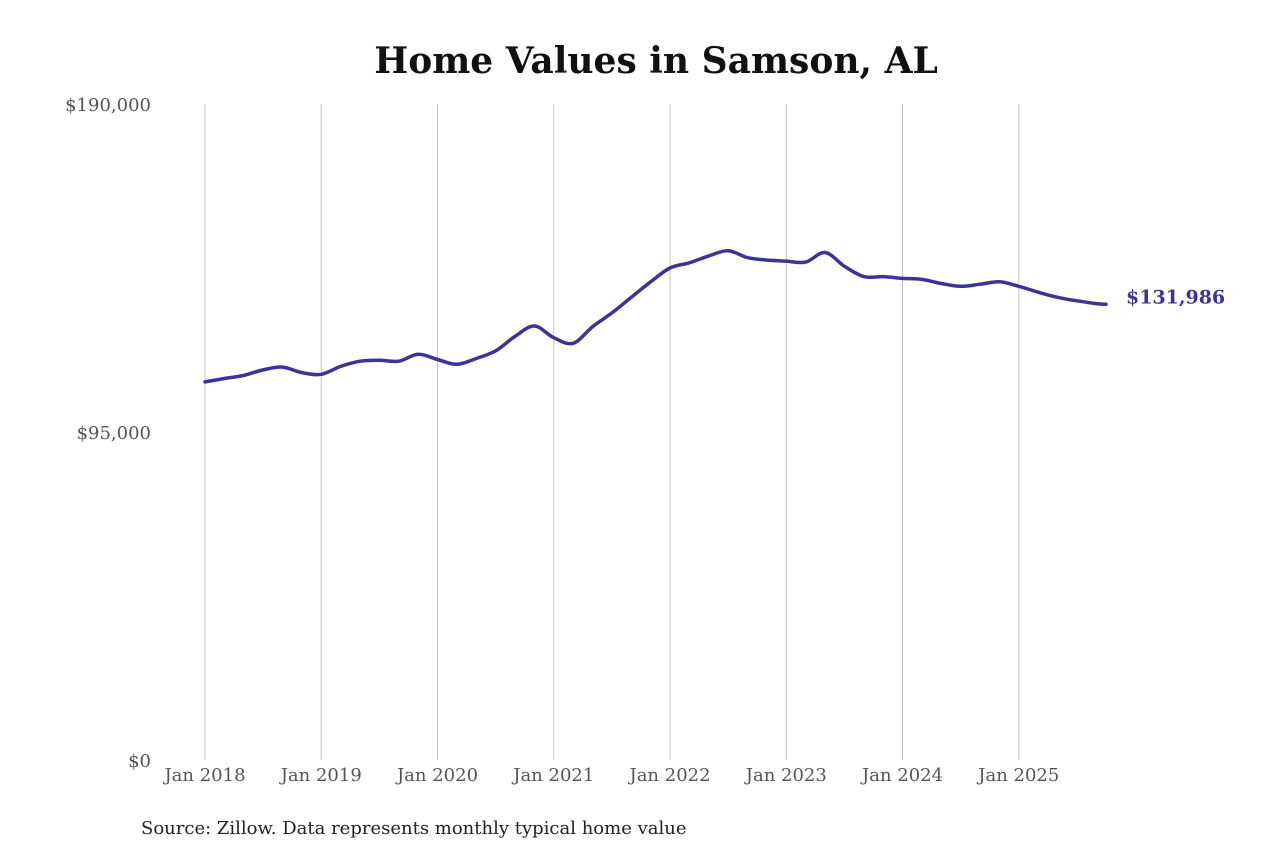  Describe the element at coordinates (1175, 297) in the screenshot. I see `last-value-label: $131,986` at that location.